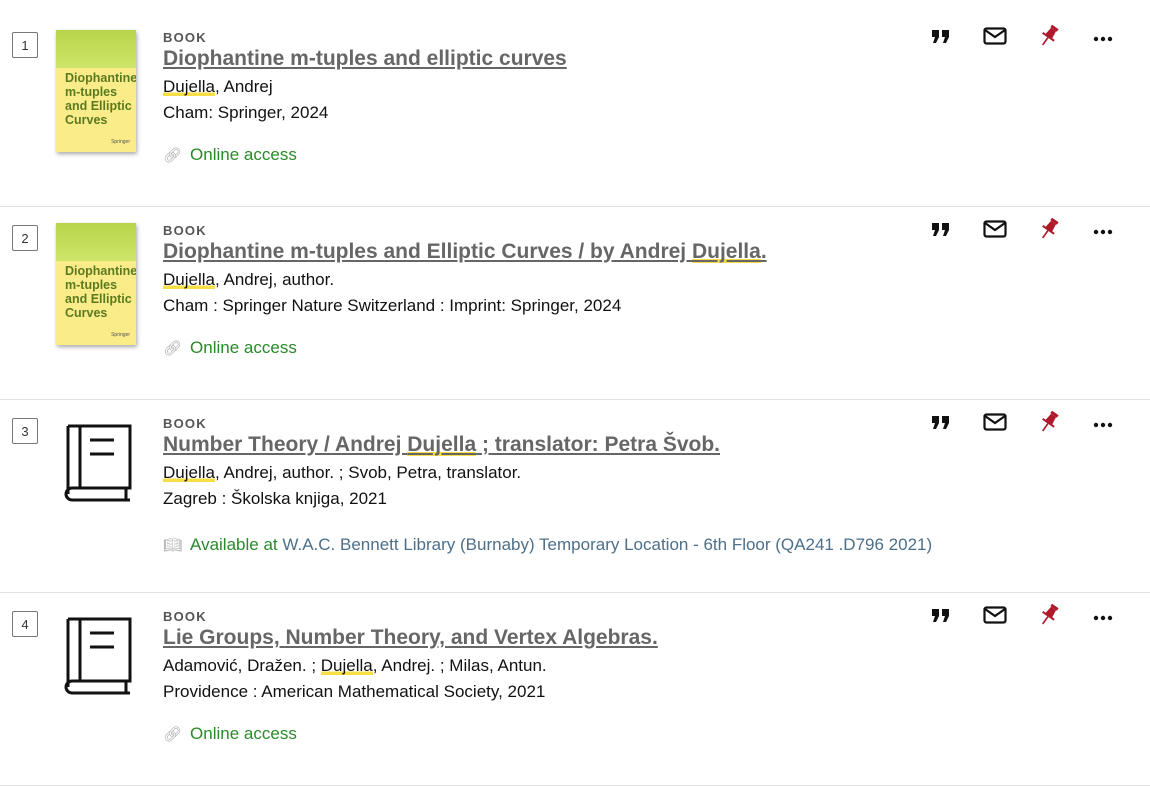 Image resolution: width=1150 pixels, height=786 pixels. What do you see at coordinates (242, 665) in the screenshot?
I see `text-segment: Adamović, Dražen. ;` at bounding box center [242, 665].